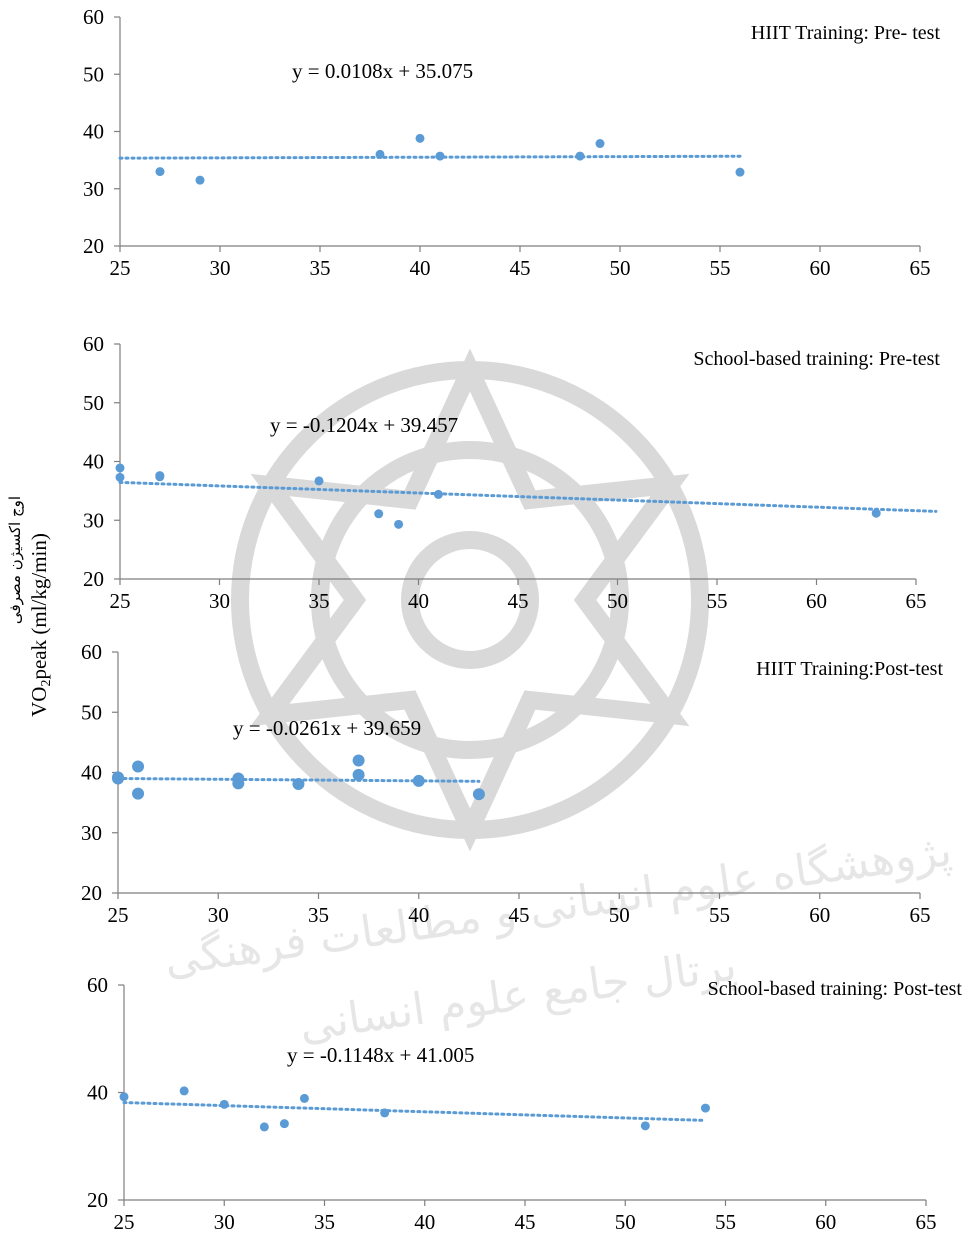  I want to click on y-axis-label-main: VO, so click(39, 702).